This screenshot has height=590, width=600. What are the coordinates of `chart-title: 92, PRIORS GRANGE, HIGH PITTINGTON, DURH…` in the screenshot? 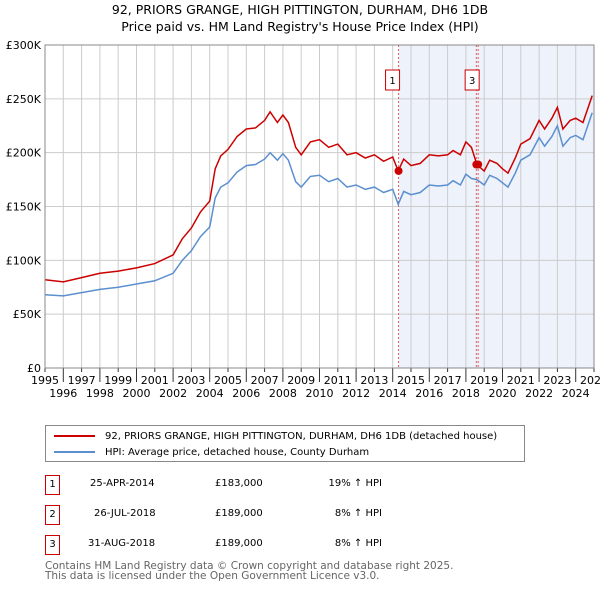 It's located at (300, 9).